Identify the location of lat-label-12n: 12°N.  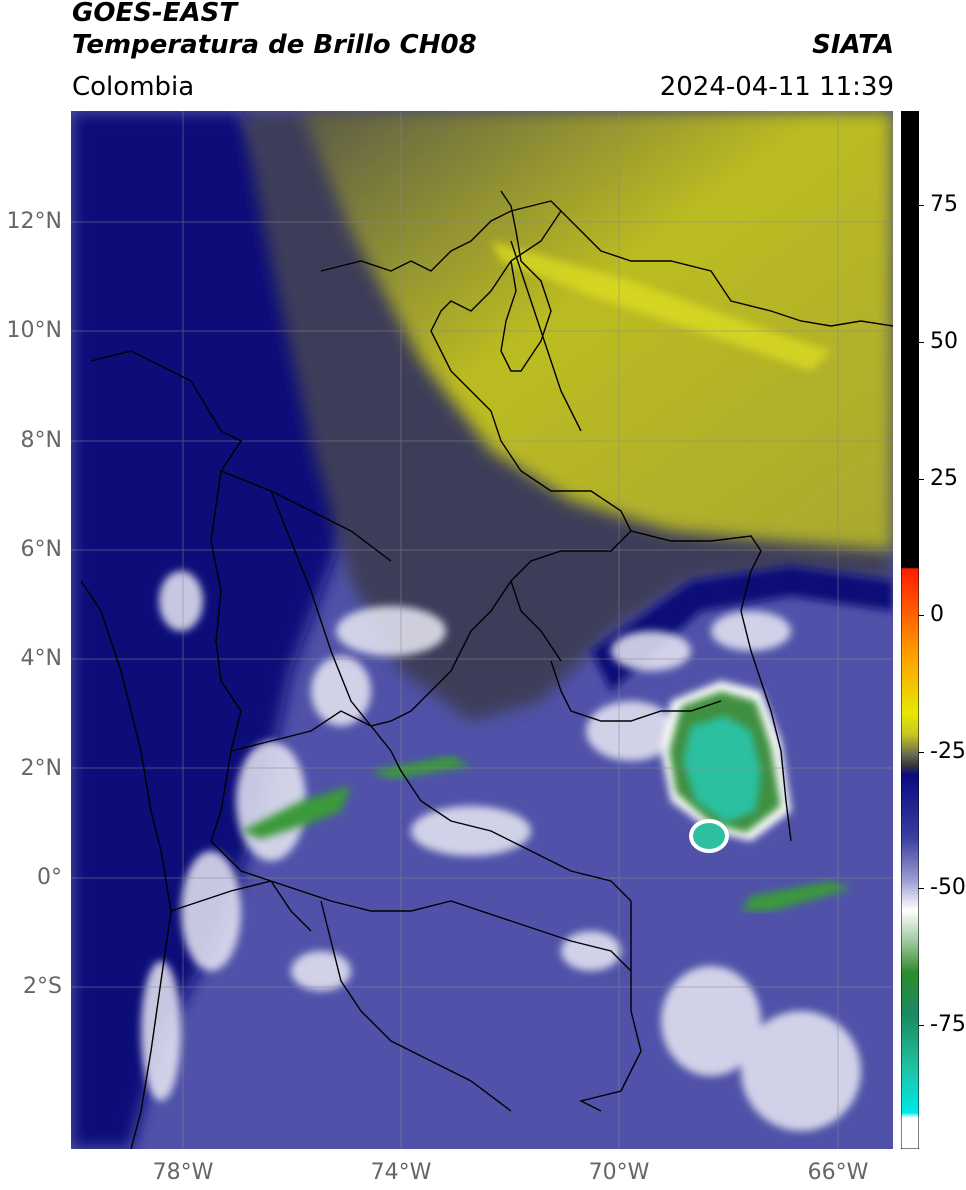
(34, 221).